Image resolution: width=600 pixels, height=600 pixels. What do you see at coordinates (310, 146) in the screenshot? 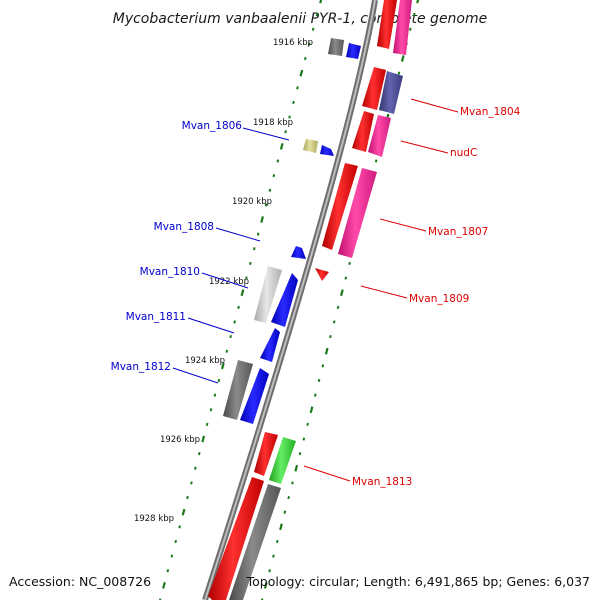
I see `cds-olive` at bounding box center [310, 146].